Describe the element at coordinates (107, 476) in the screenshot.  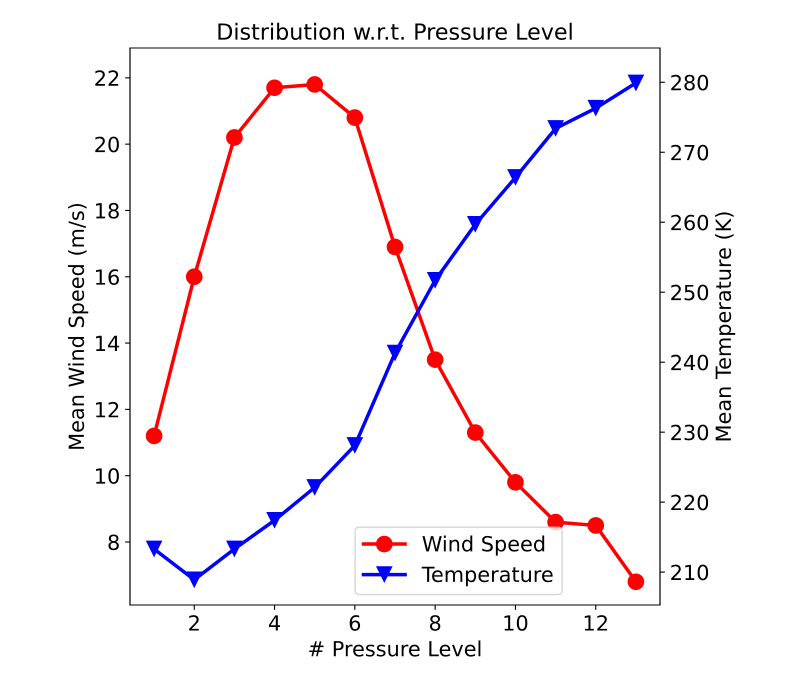
I see `y-tick-label: 10` at that location.